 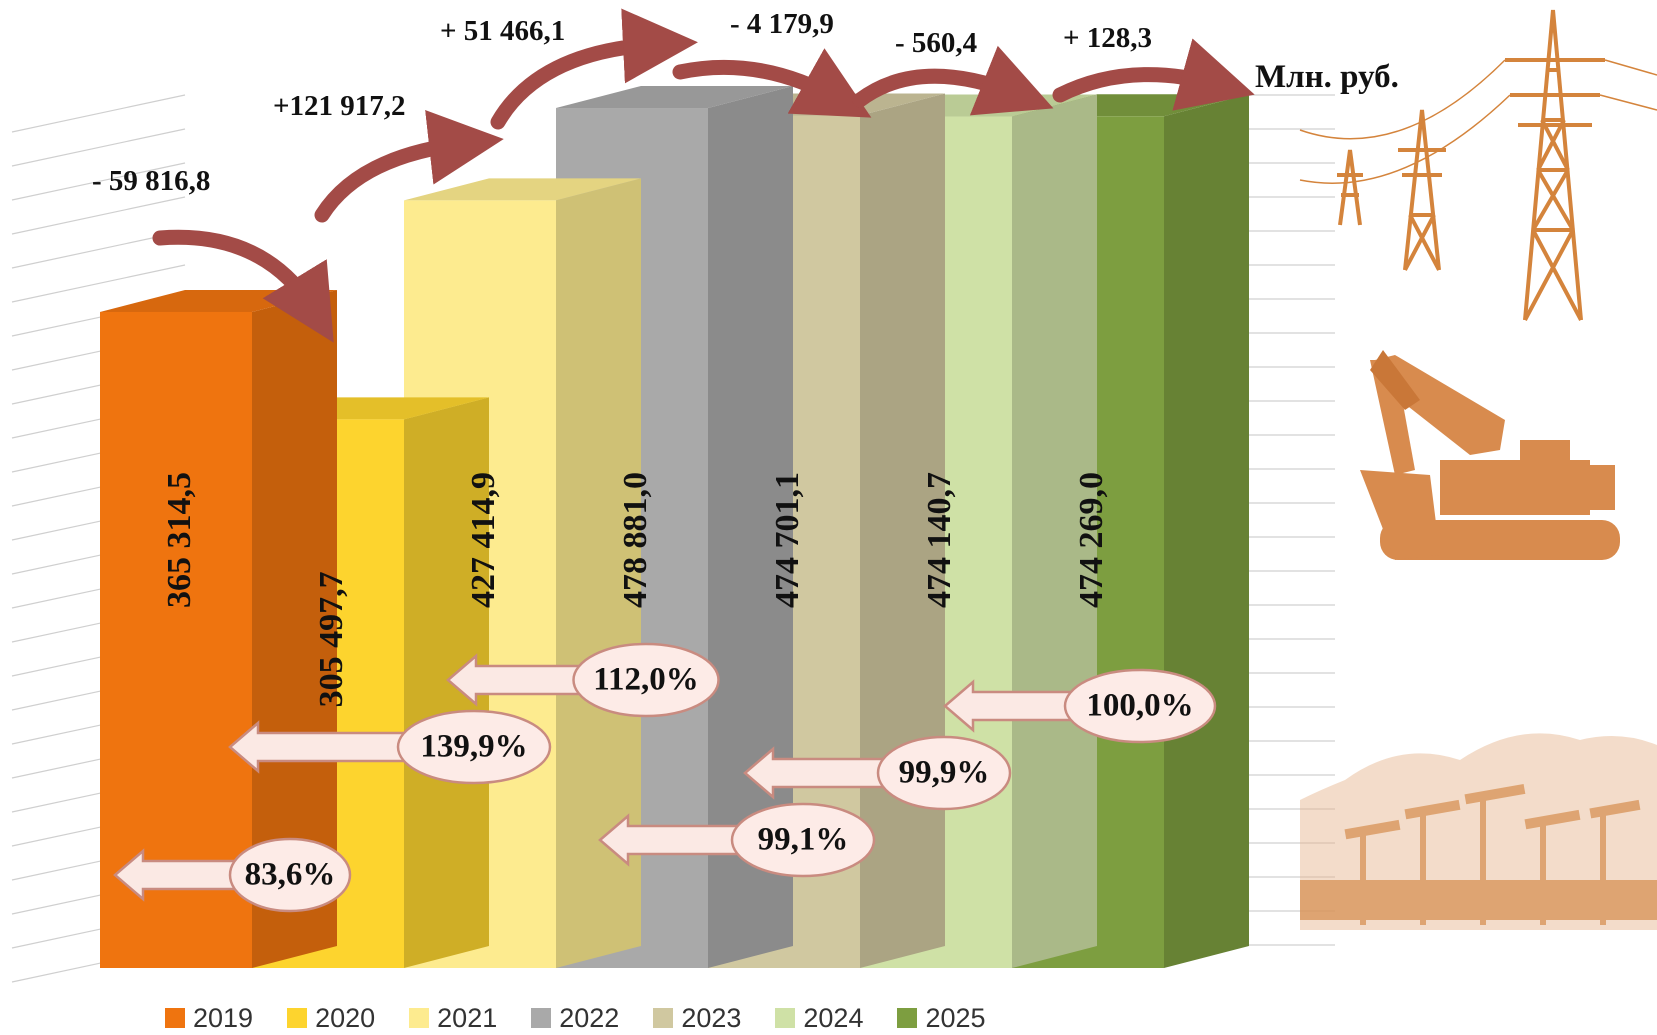 I want to click on change-label: +121 917,2, so click(x=339, y=106).